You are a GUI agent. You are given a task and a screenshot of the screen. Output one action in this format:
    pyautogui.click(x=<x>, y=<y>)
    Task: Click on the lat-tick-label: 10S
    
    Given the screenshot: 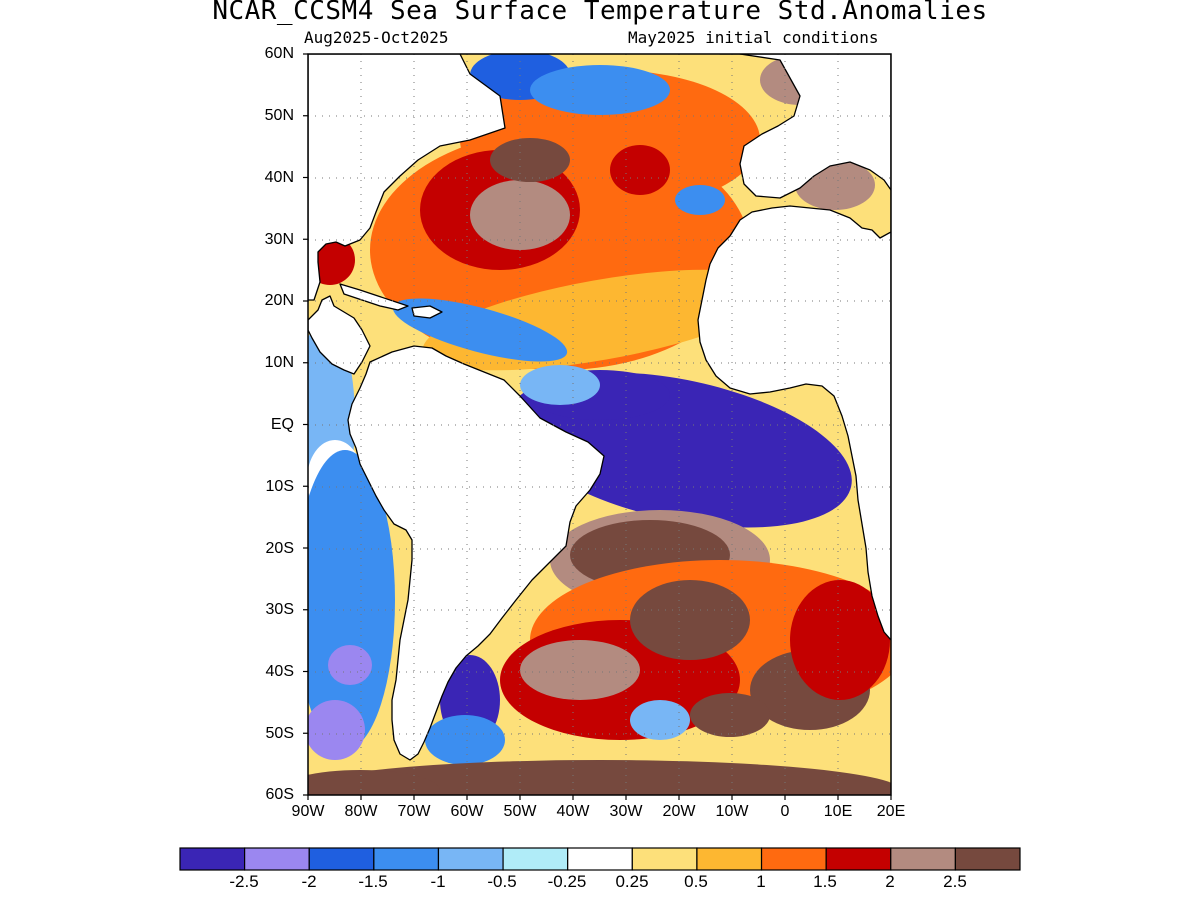 What is the action you would take?
    pyautogui.click(x=279, y=486)
    